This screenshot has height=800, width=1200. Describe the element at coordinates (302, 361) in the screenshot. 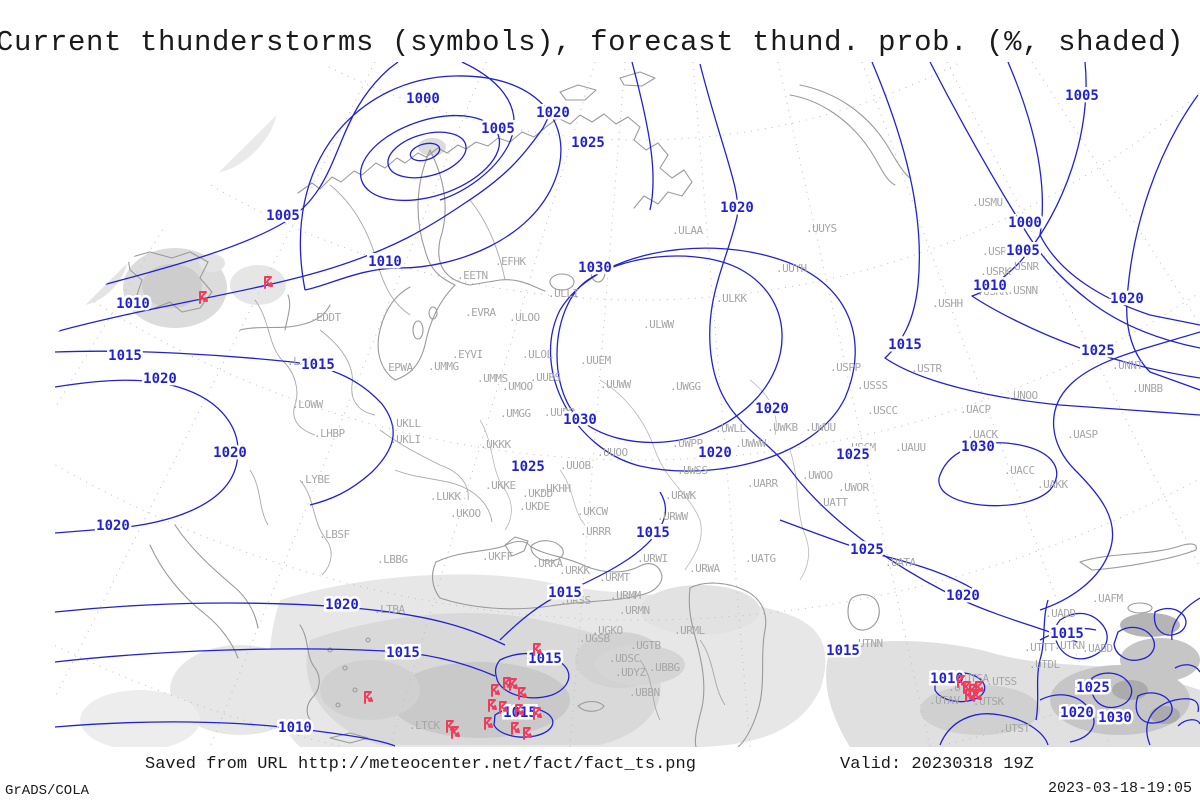

I see `station-label: .LKPR` at that location.